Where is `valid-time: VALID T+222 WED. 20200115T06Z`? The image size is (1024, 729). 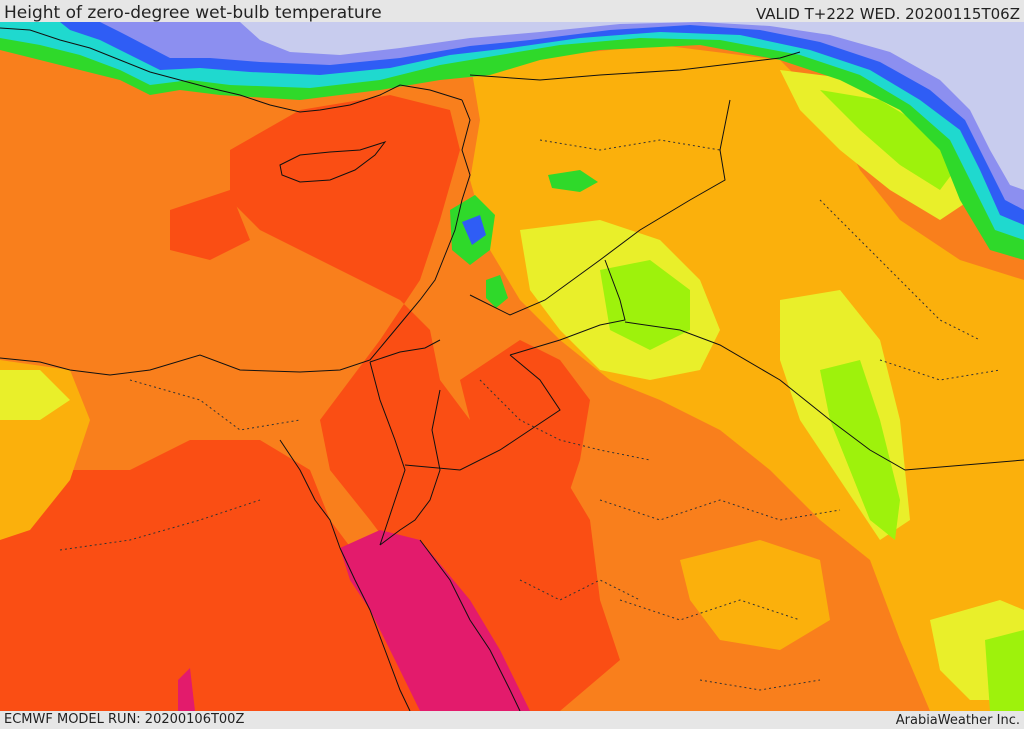
valid-time: VALID T+222 WED. 20200115T06Z is located at coordinates (887, 14).